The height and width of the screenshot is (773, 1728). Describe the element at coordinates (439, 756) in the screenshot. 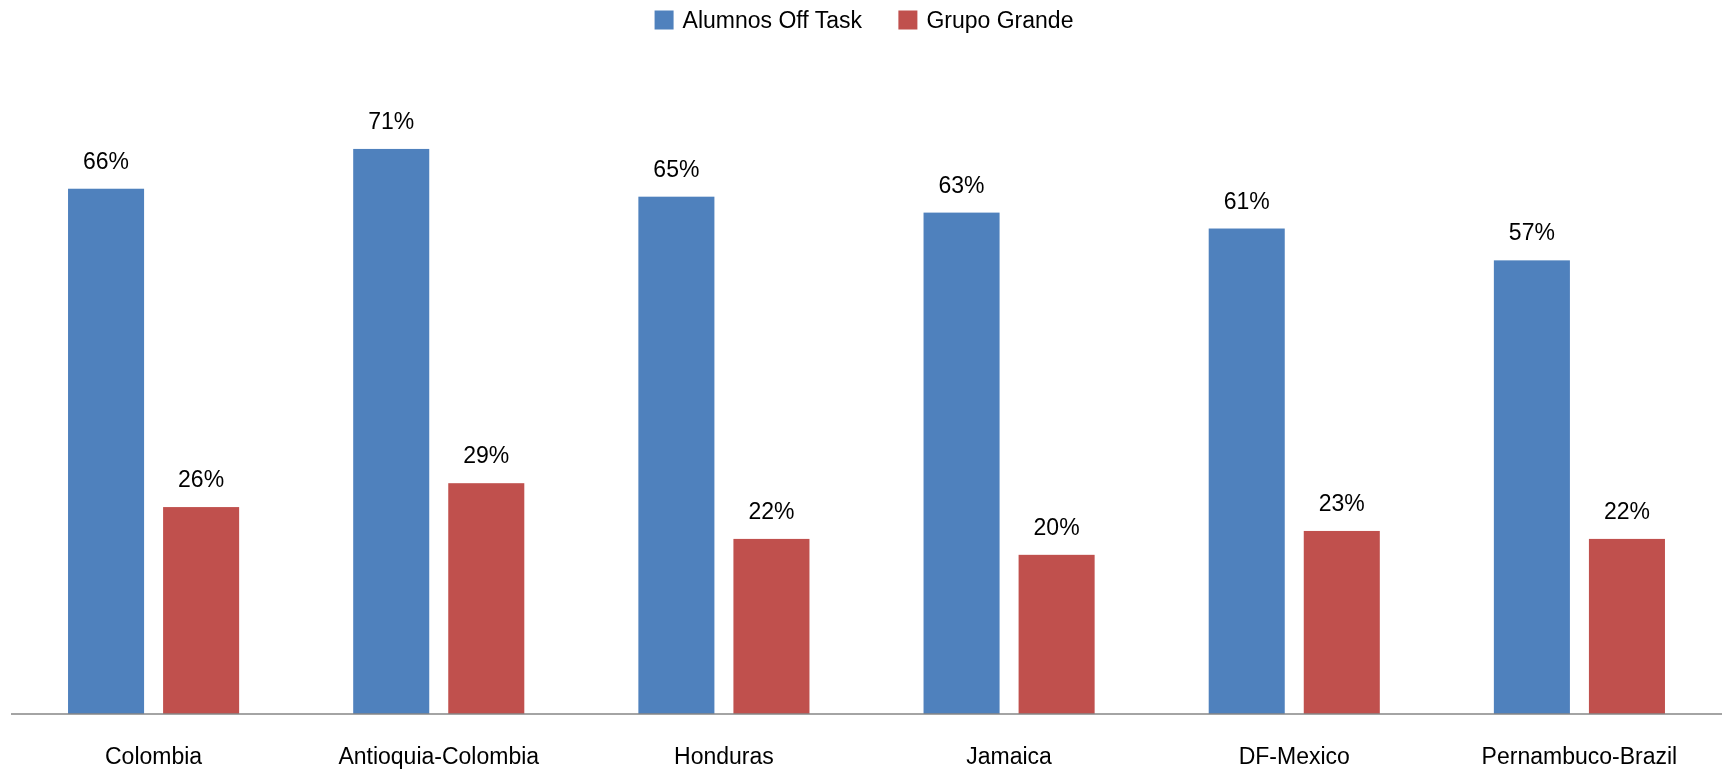

I see `x-tick-label: Antioquia-Colombia` at that location.